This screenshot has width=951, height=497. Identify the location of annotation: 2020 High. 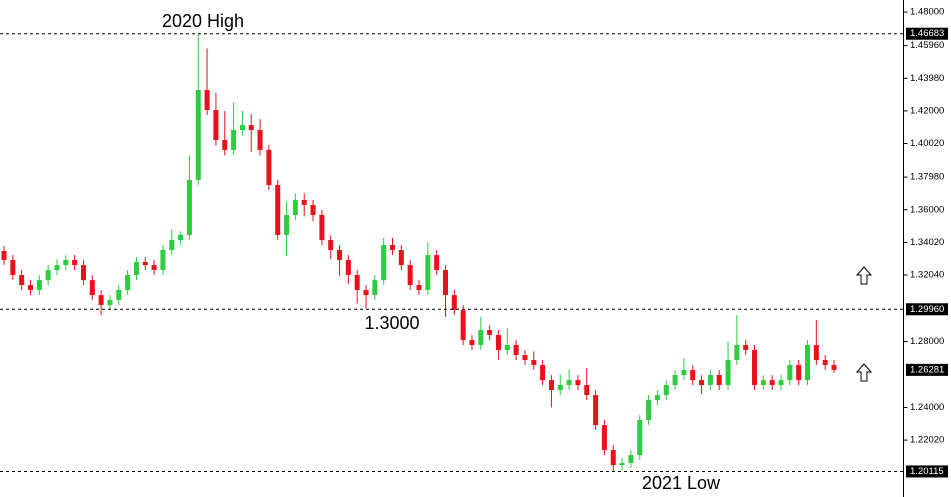
(203, 21).